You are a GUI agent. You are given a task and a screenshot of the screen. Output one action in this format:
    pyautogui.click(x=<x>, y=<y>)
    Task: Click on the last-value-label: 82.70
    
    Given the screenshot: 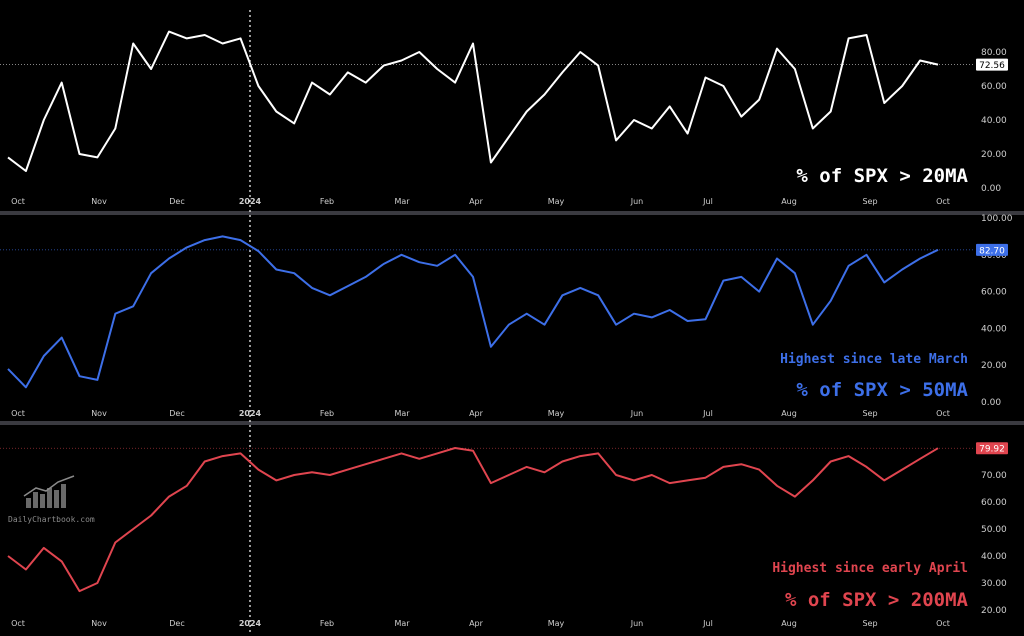 What is the action you would take?
    pyautogui.click(x=992, y=251)
    